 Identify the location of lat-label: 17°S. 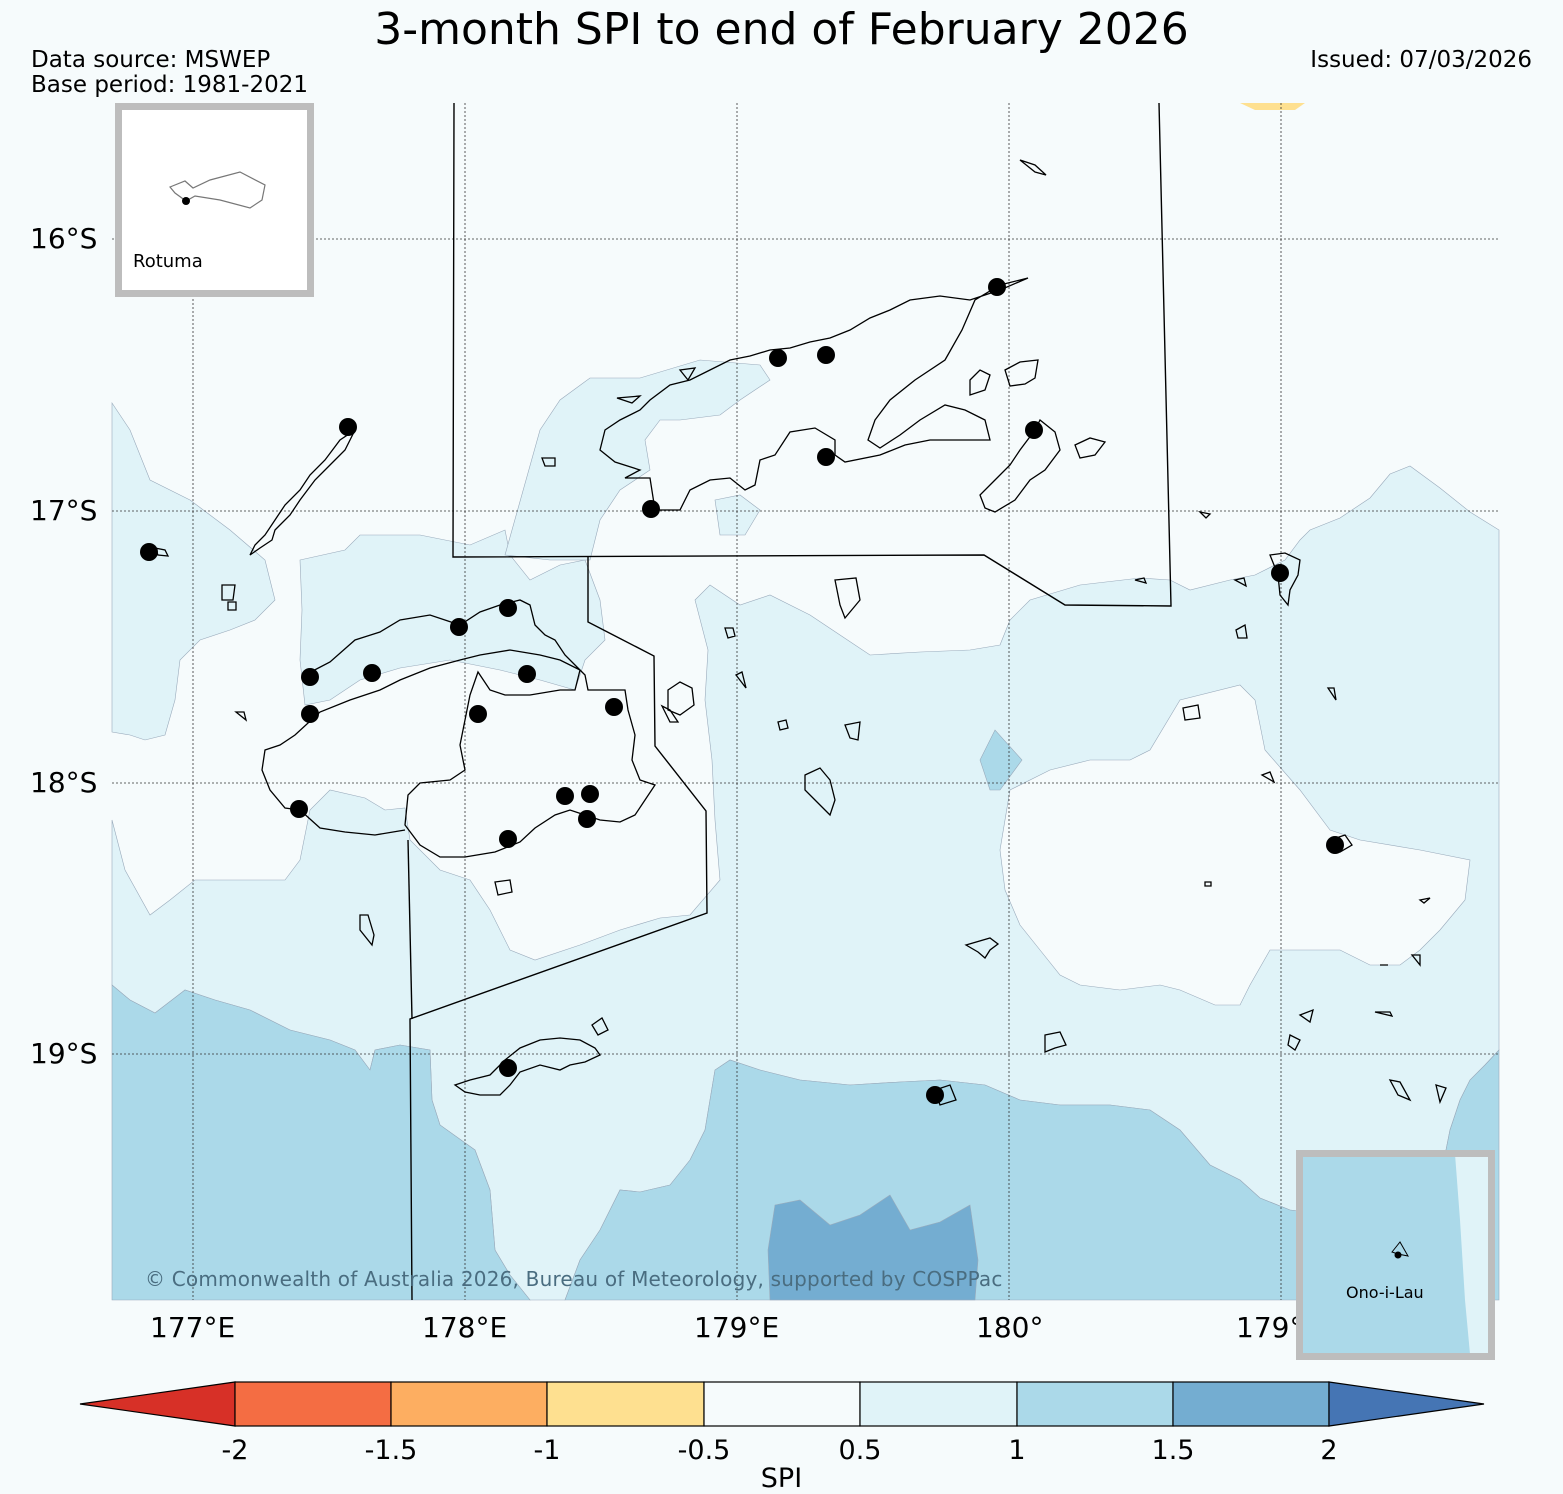
(64, 510).